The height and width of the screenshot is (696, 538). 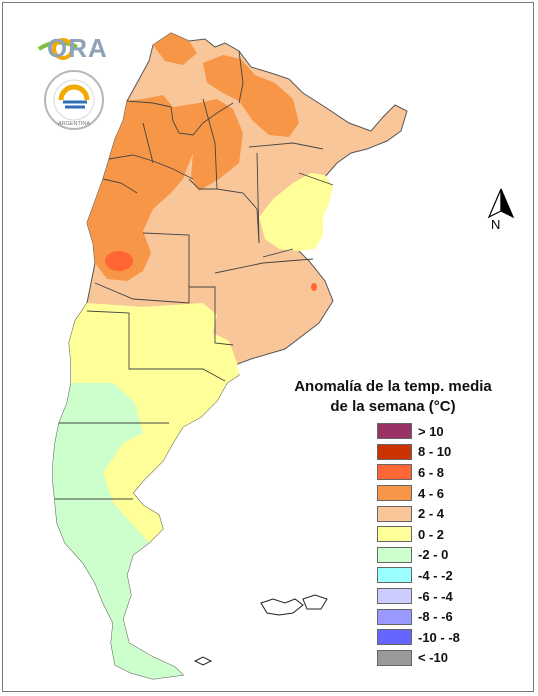 What do you see at coordinates (431, 534) in the screenshot?
I see `legend-label: 0 - 2` at bounding box center [431, 534].